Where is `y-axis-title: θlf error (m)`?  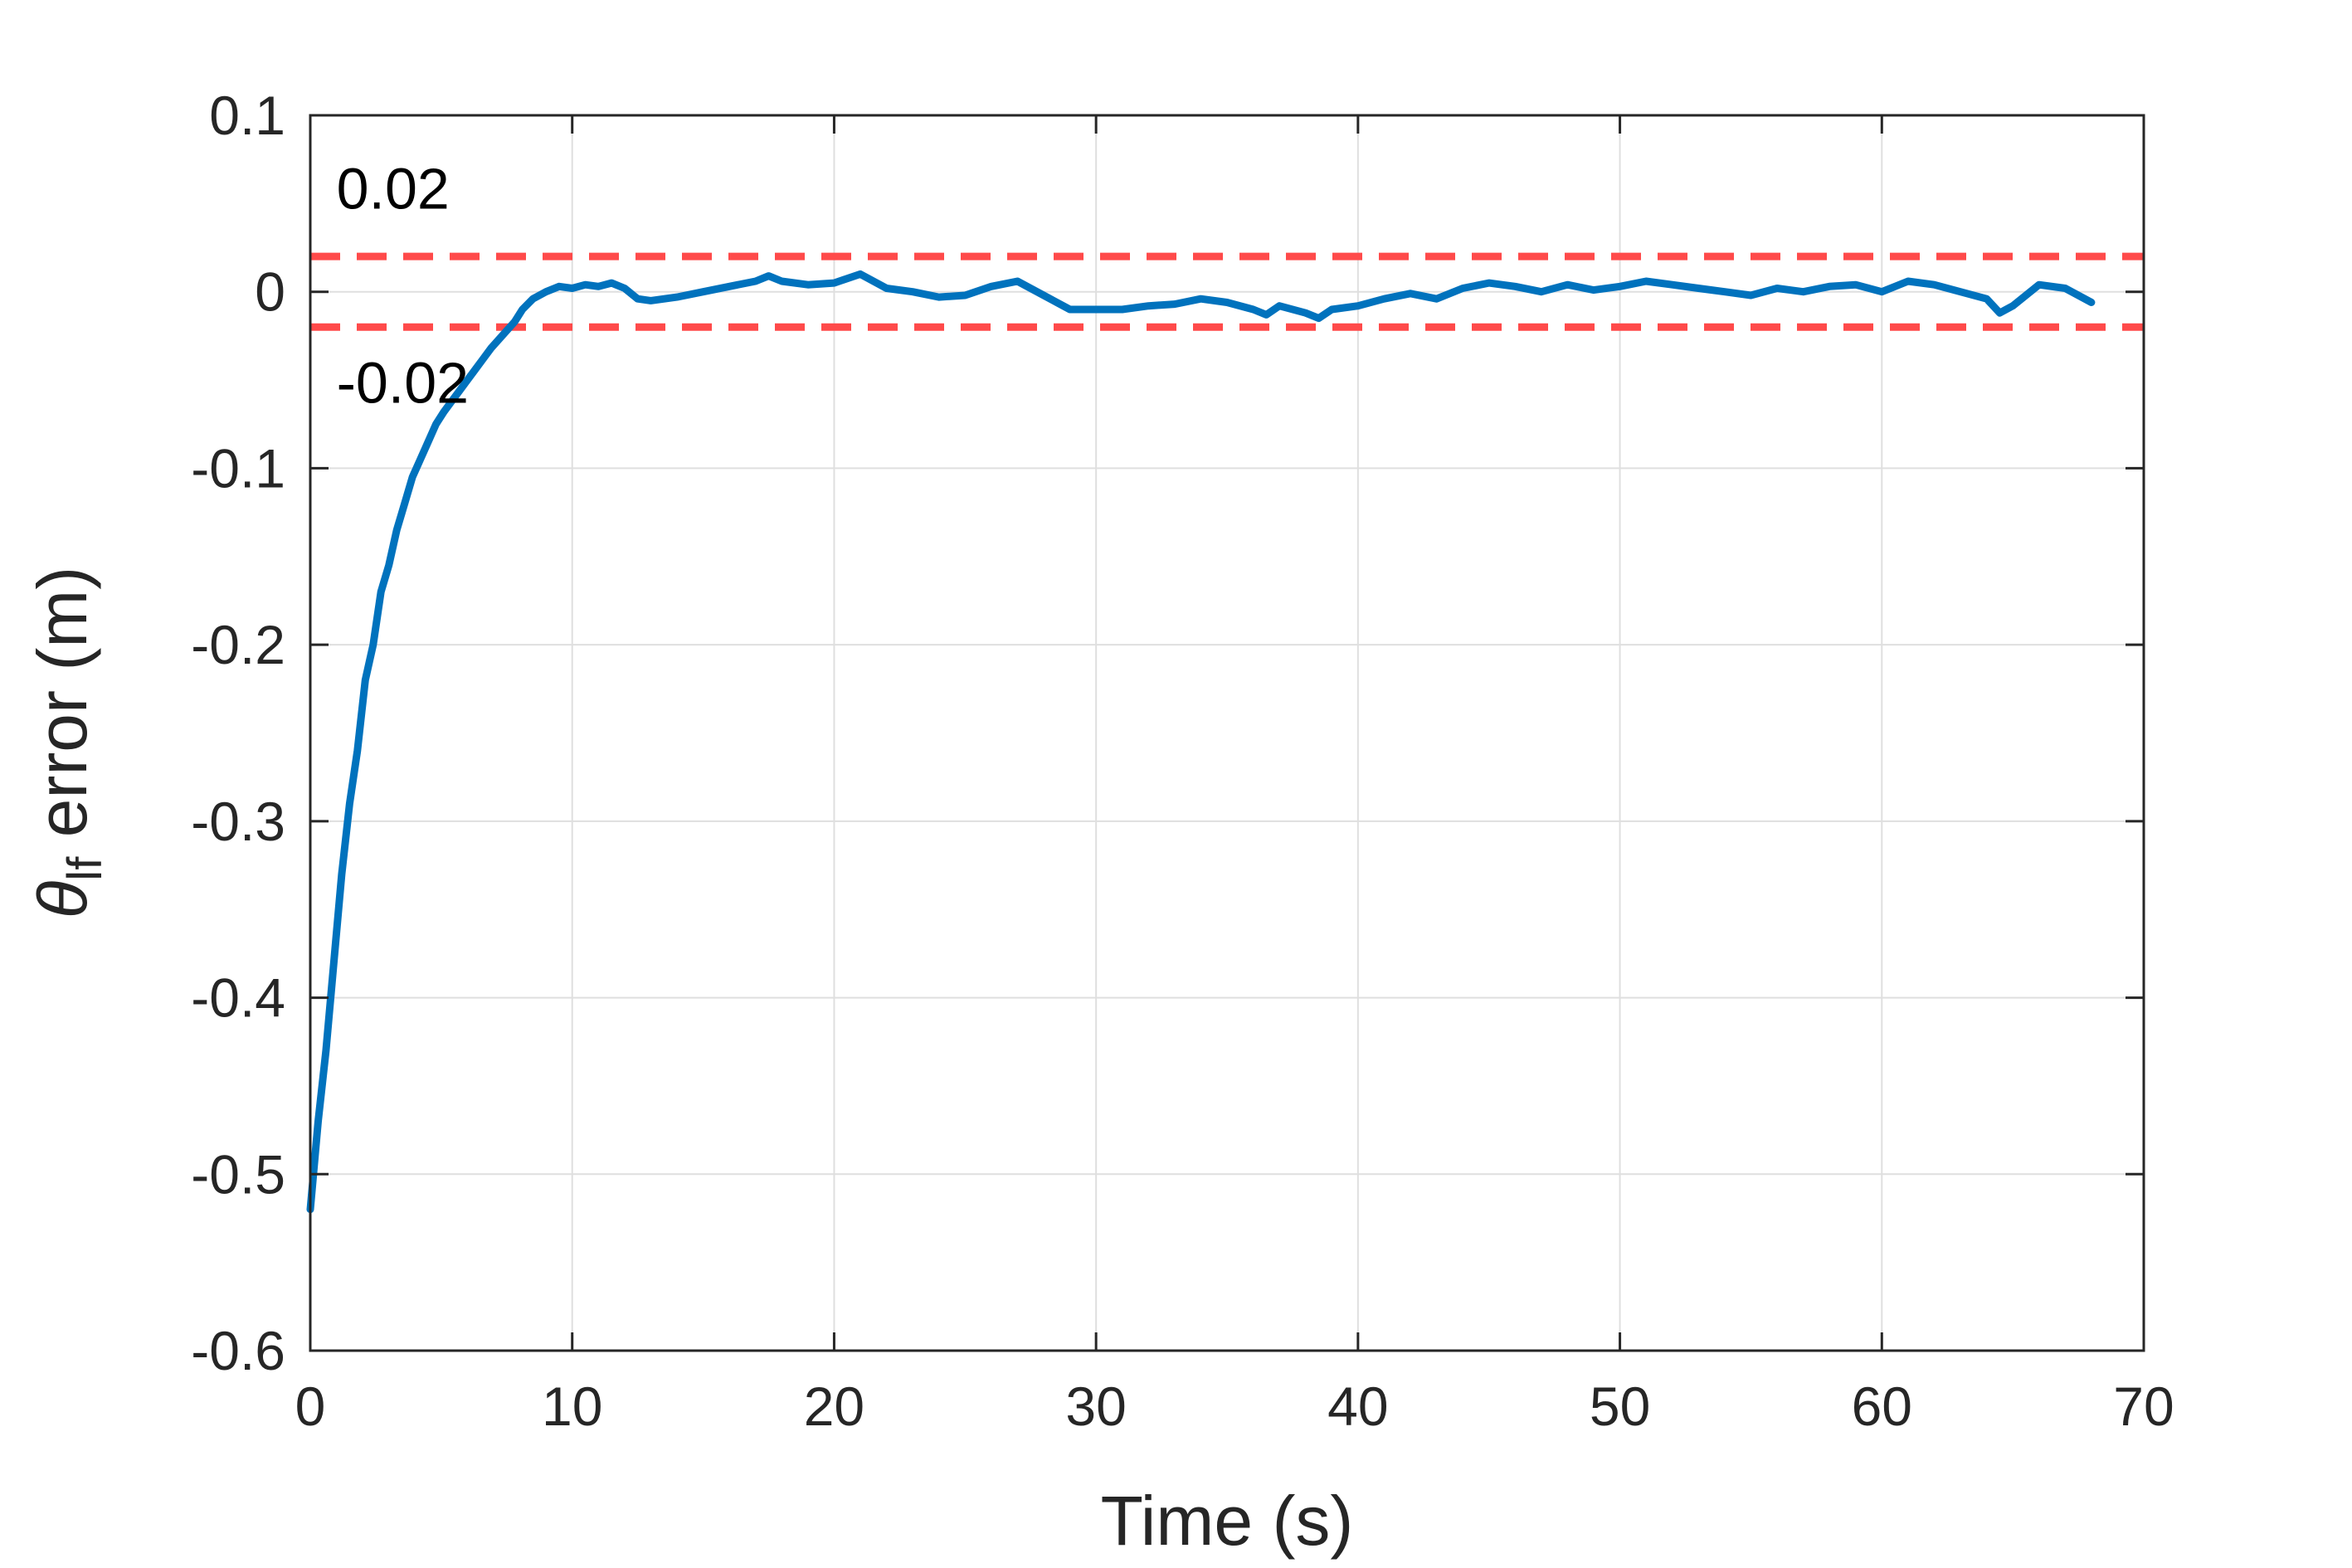 y-axis-title: θlf error (m) is located at coordinates (67, 743).